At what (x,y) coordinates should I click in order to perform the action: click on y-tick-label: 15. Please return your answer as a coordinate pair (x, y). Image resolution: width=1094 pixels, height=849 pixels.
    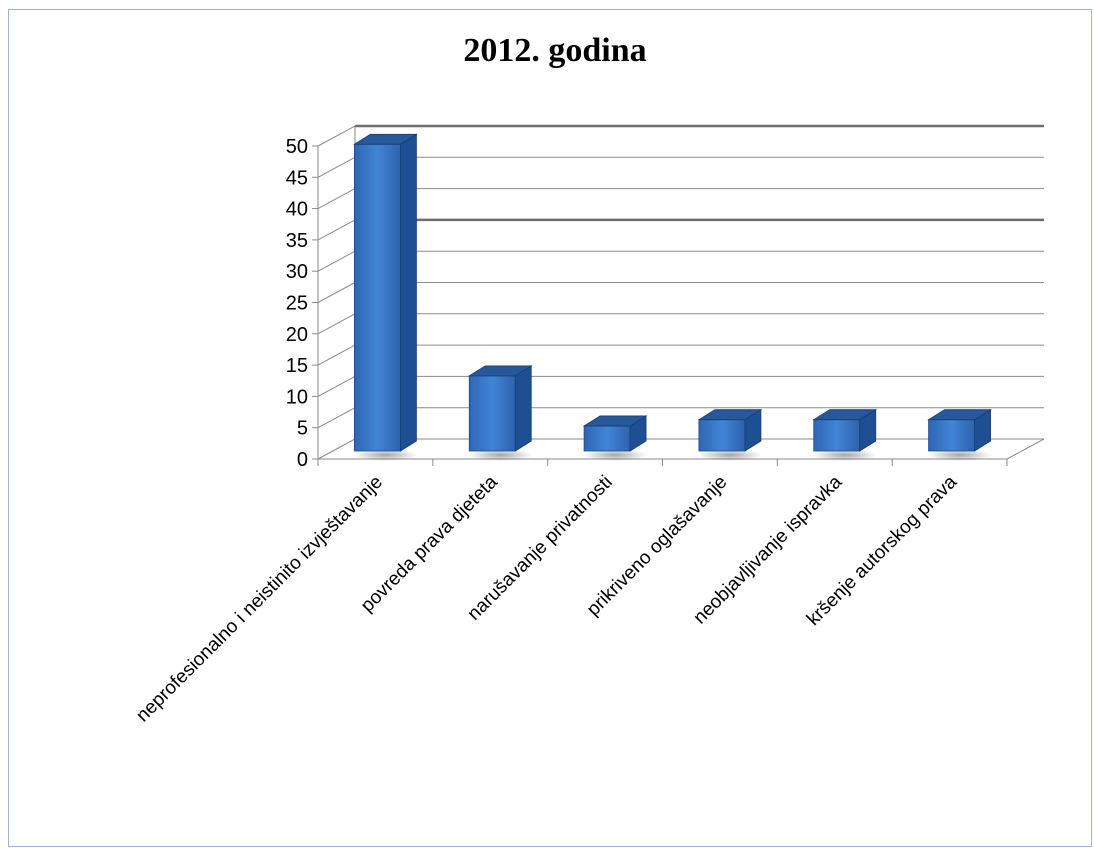
    Looking at the image, I should click on (297, 366).